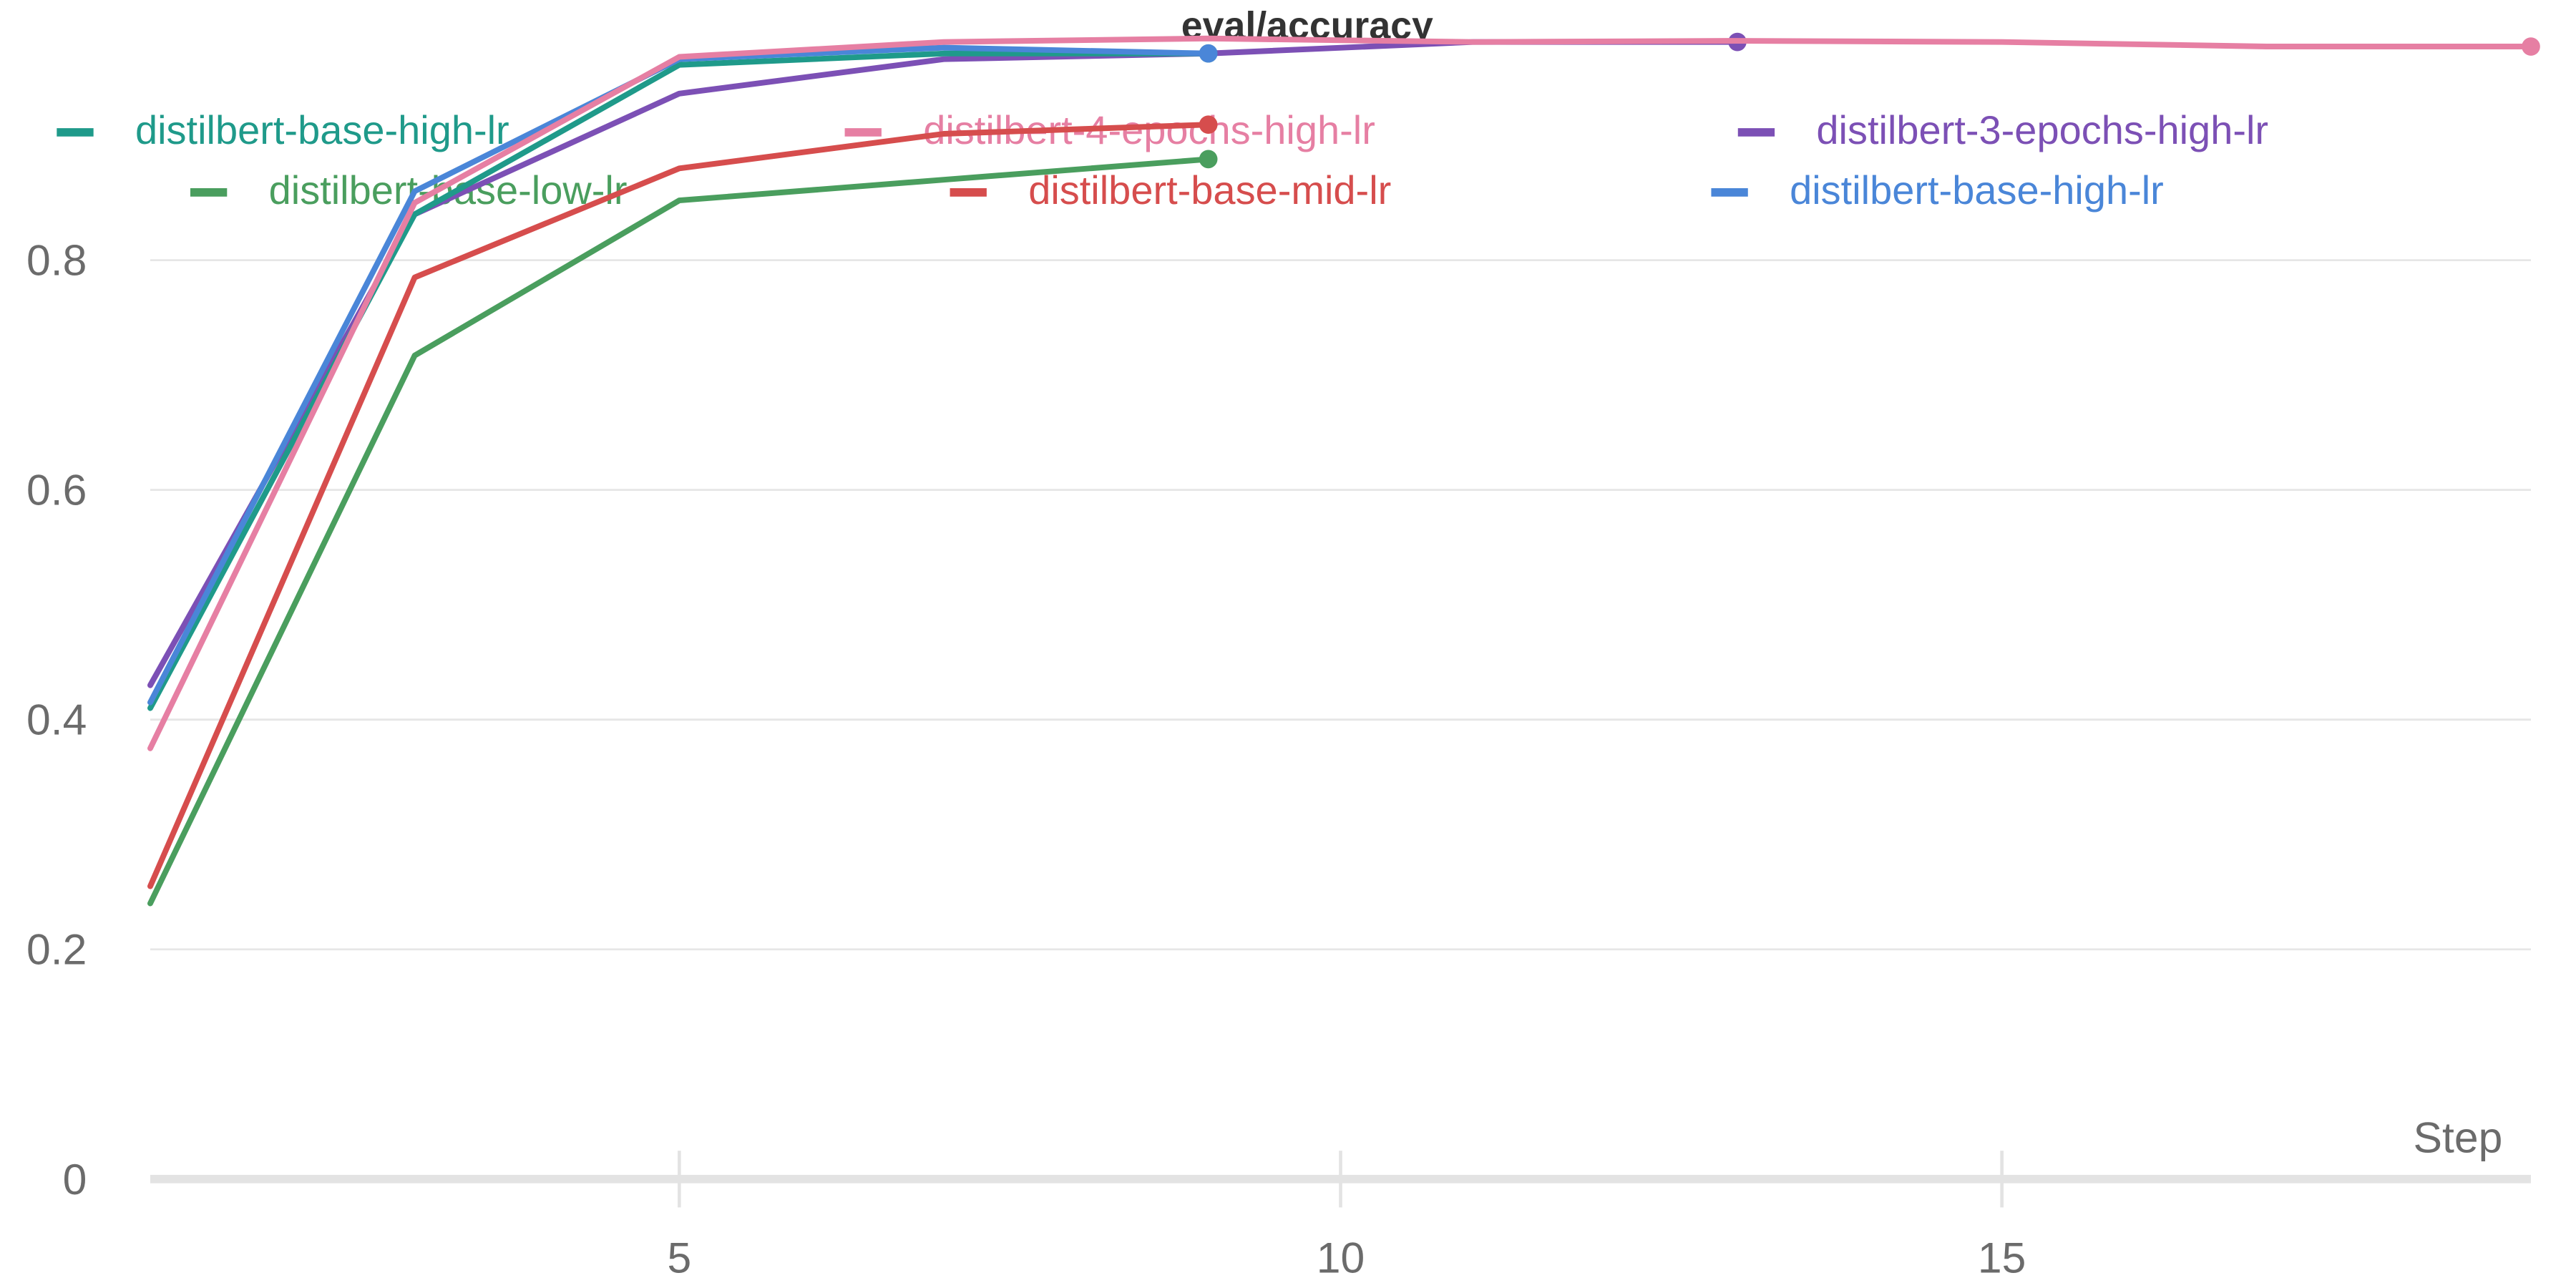 The width and height of the screenshot is (2576, 1288). I want to click on x-tick-label: 10, so click(1341, 1257).